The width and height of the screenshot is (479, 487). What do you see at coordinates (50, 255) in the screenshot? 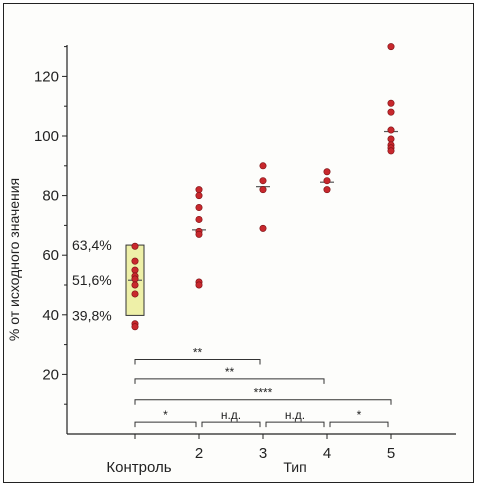
I see `y-tick-label: 60` at bounding box center [50, 255].